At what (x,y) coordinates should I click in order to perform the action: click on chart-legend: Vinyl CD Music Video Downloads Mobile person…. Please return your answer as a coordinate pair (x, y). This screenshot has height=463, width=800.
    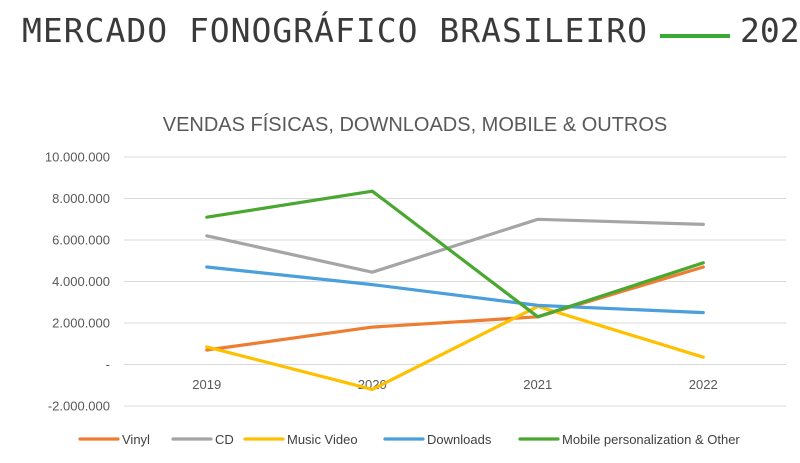
    Looking at the image, I should click on (409, 439).